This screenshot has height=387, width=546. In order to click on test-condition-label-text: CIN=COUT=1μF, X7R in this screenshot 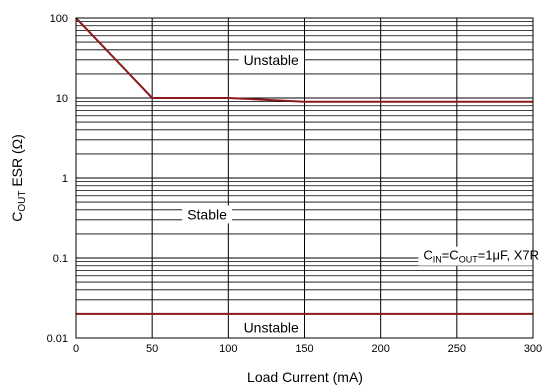, I will do `click(481, 256)`.